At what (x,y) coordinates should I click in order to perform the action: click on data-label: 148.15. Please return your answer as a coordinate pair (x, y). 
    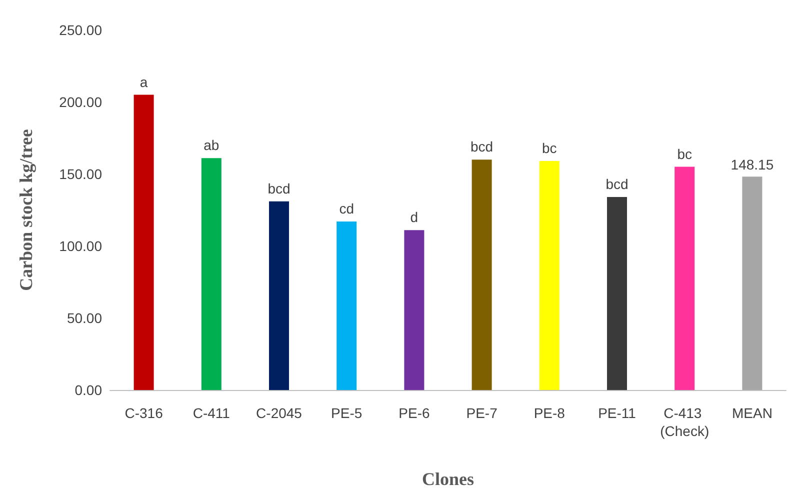
    Looking at the image, I should click on (752, 164).